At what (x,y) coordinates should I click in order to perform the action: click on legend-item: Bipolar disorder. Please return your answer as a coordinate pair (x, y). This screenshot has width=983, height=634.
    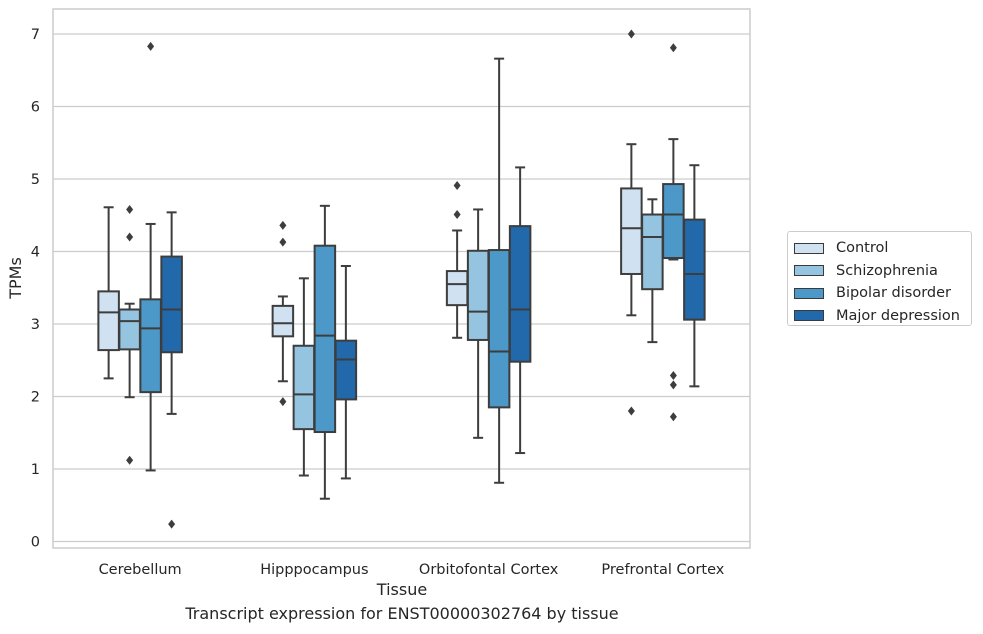
    Looking at the image, I should click on (882, 293).